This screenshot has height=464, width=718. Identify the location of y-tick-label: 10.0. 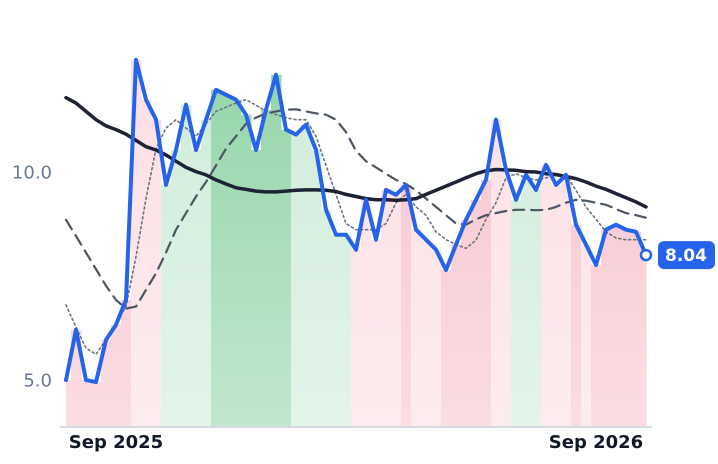
(32, 173).